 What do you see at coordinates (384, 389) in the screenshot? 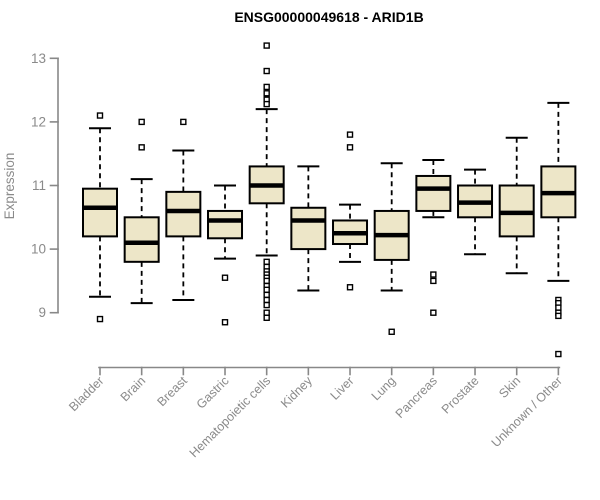
I see `x-category-label-lung: Lung` at bounding box center [384, 389].